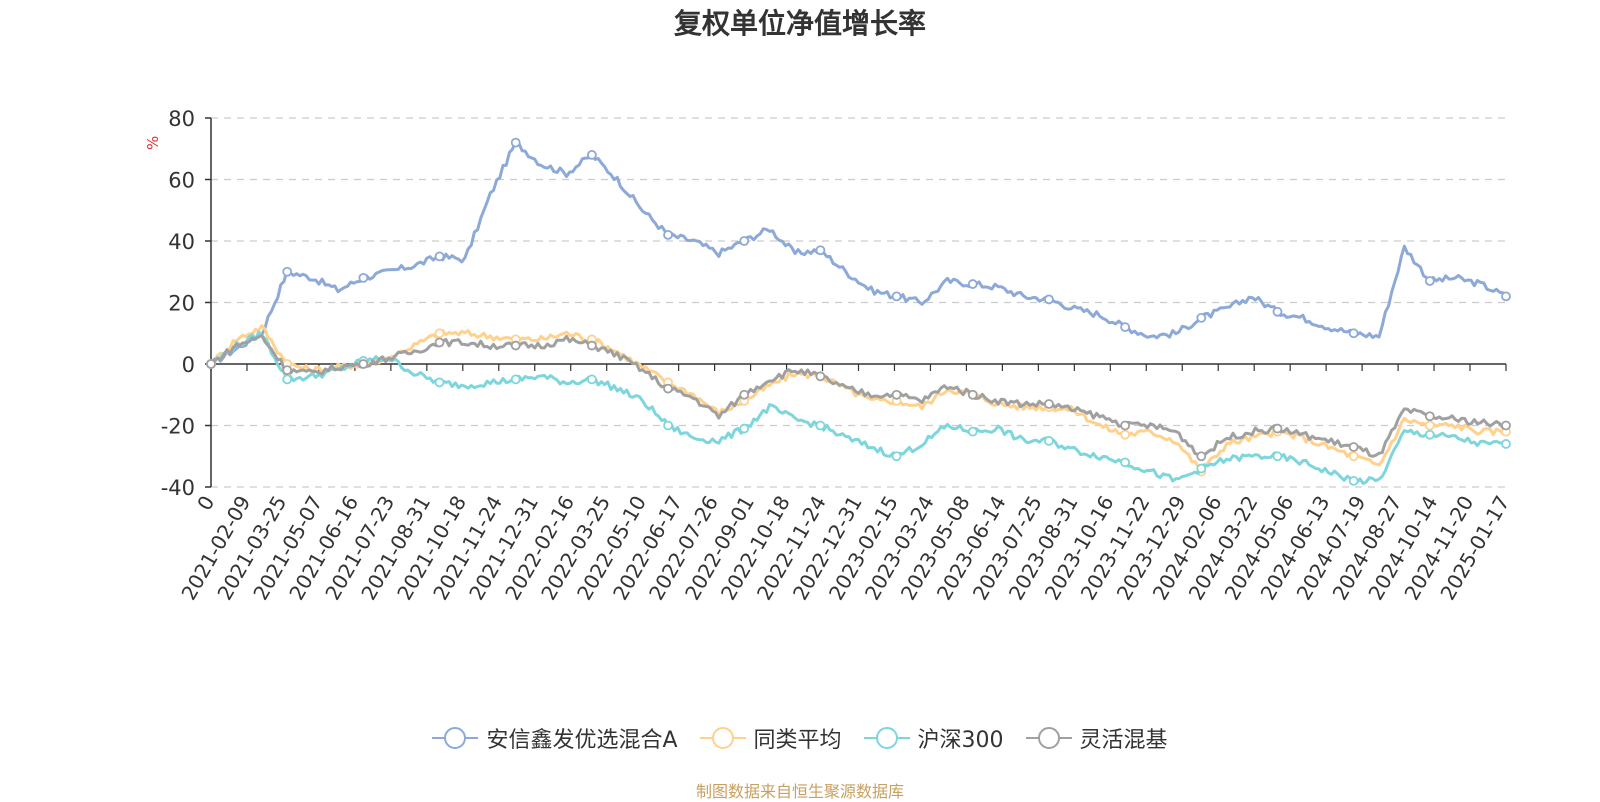 The width and height of the screenshot is (1600, 802). What do you see at coordinates (178, 427) in the screenshot?
I see `y-tick-label: -20` at bounding box center [178, 427].